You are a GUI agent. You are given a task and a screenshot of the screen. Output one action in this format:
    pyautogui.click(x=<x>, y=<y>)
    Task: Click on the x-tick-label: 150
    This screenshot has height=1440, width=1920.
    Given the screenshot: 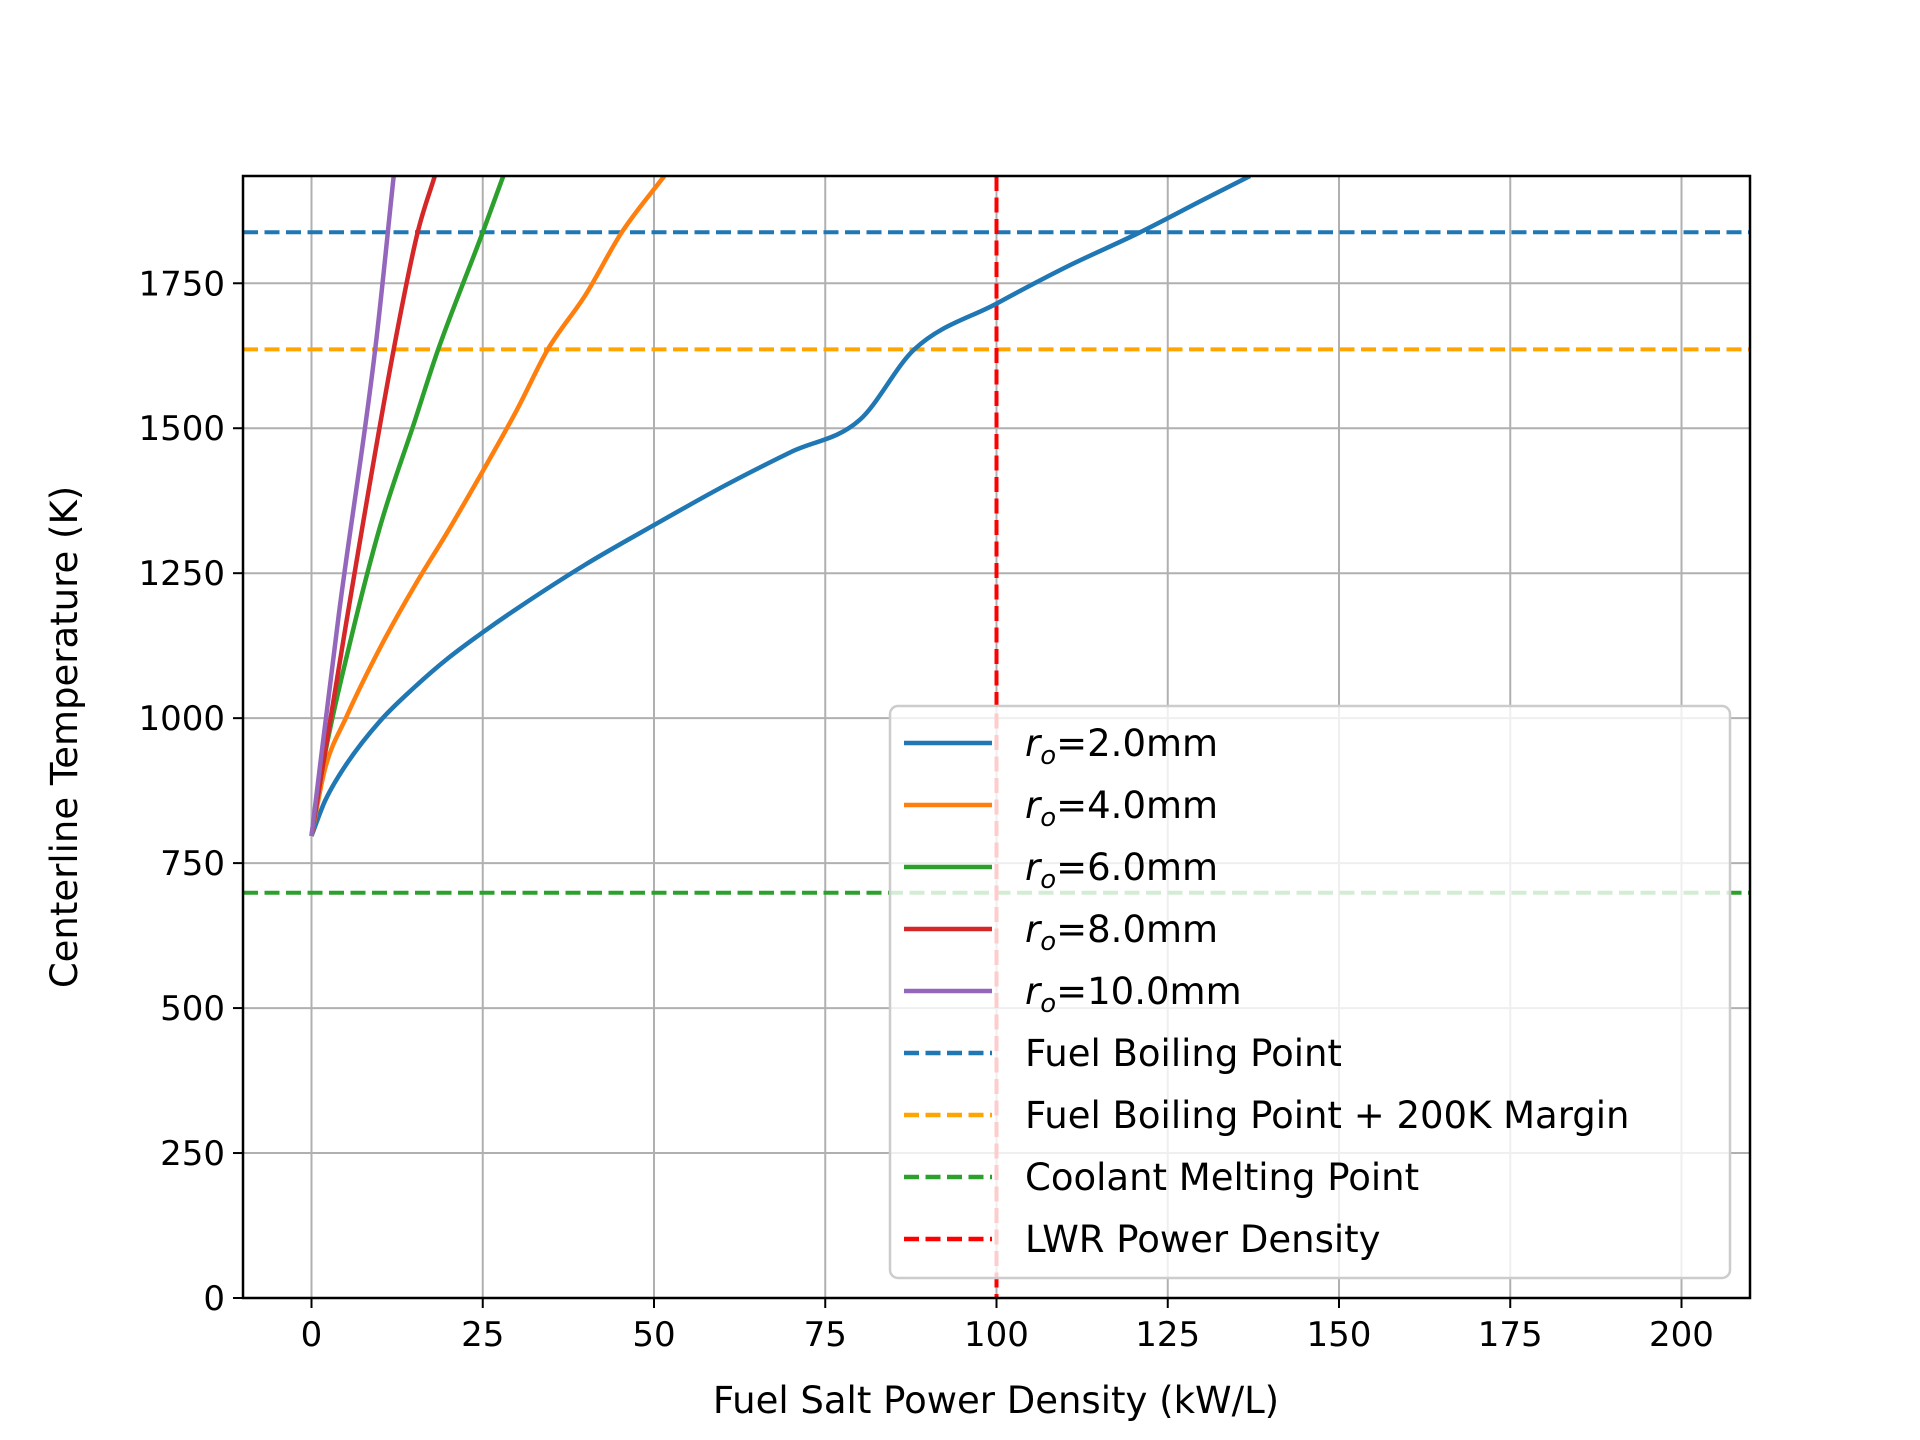 What is the action you would take?
    pyautogui.click(x=1339, y=1335)
    